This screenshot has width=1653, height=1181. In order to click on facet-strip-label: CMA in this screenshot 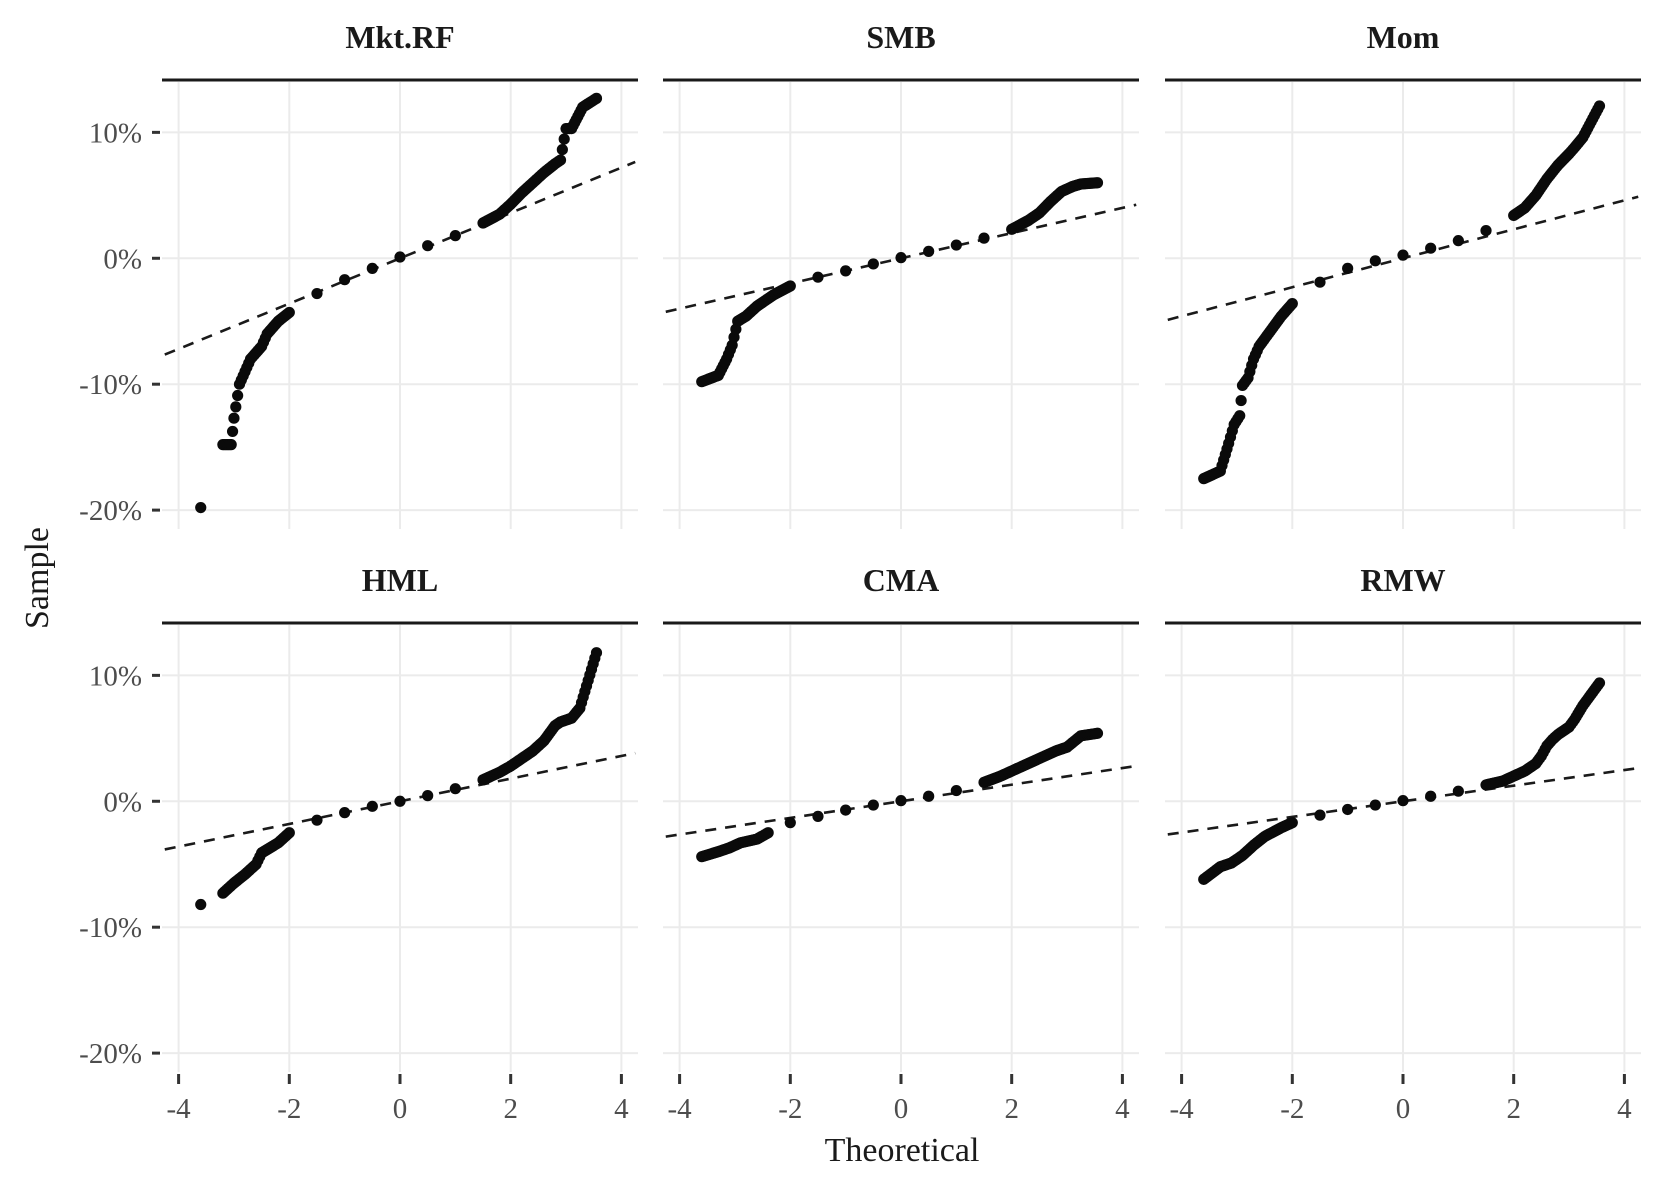, I will do `click(901, 580)`.